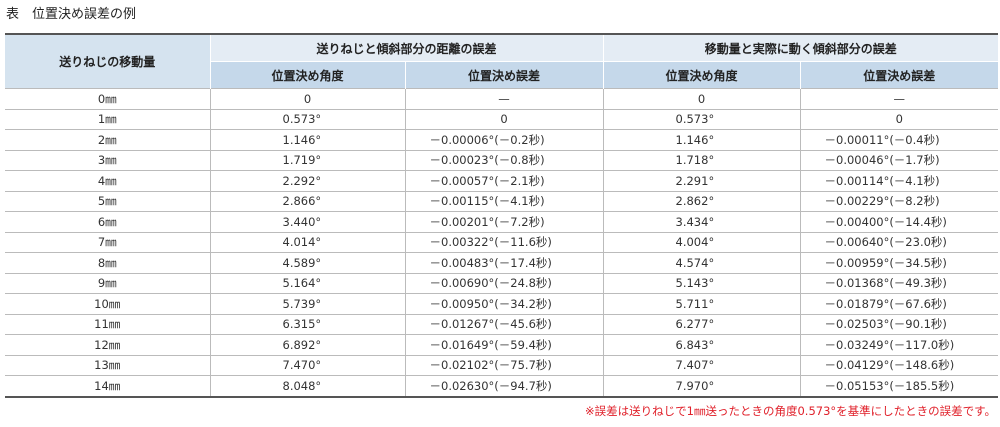 Image resolution: width=1000 pixels, height=427 pixels. What do you see at coordinates (307, 283) in the screenshot?
I see `table-cell: 5.164°` at bounding box center [307, 283].